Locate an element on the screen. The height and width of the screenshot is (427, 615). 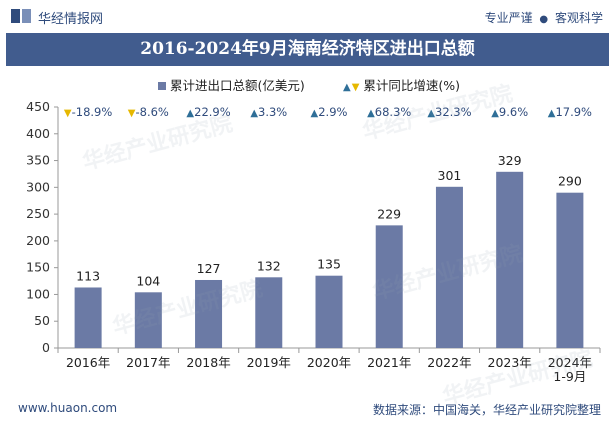
x-tick-label: 2016年 is located at coordinates (88, 362).